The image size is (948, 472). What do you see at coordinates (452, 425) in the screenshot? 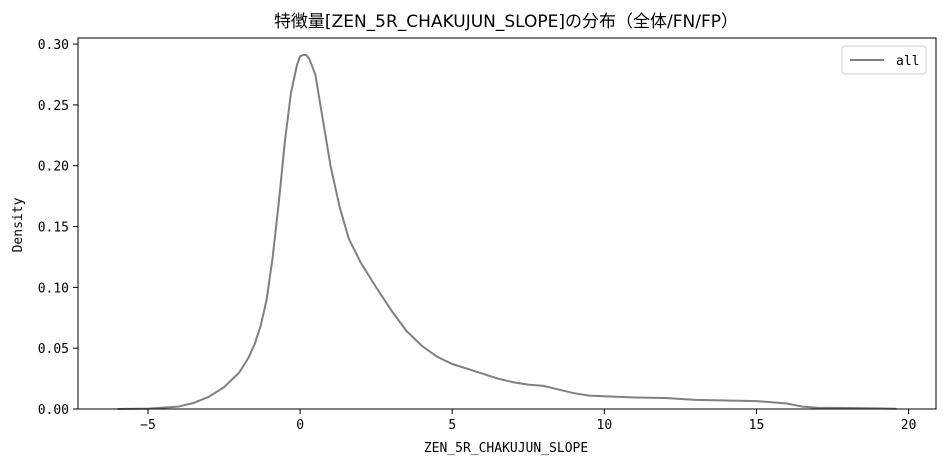
I see `x-tick-label: 5` at bounding box center [452, 425].